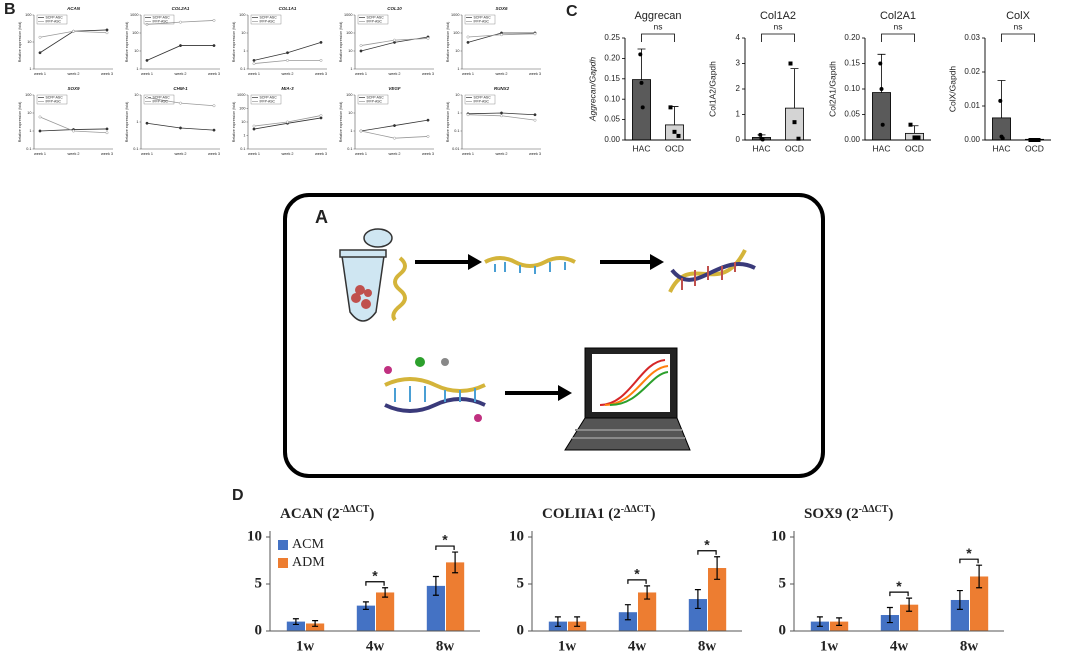 This screenshot has height=658, width=1065. Describe the element at coordinates (73, 8) in the screenshot. I see `chart-title: ACAN` at that location.